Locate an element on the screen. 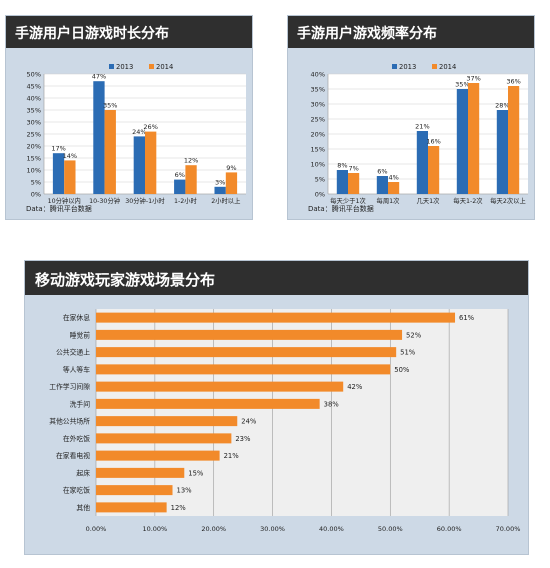  scenes-category-label: 公共交通上 is located at coordinates (73, 352).